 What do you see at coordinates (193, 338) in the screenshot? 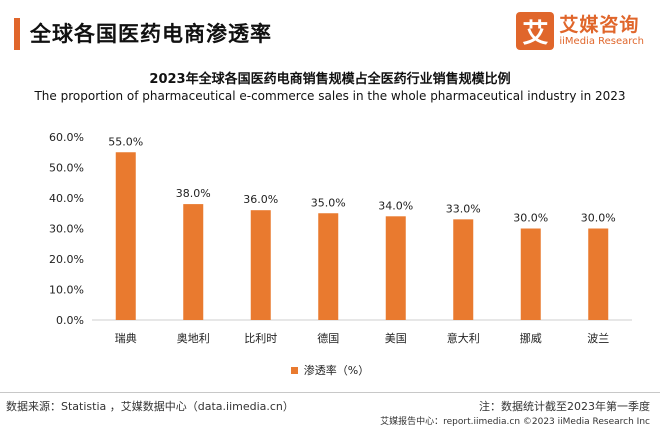
I see `x-tick-label: 奥地利` at bounding box center [193, 338].